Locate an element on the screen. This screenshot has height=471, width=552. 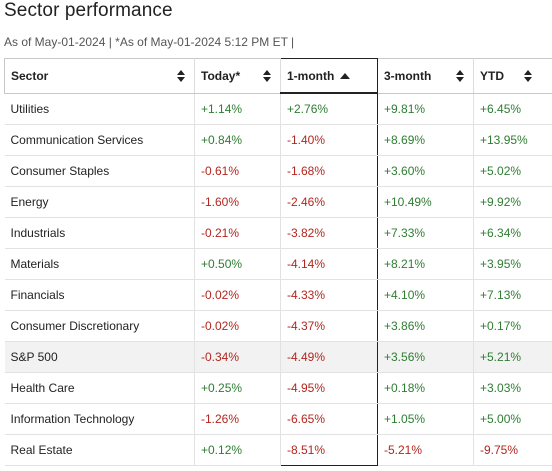
ytd-change-cell: +6.34% is located at coordinates (512, 233).